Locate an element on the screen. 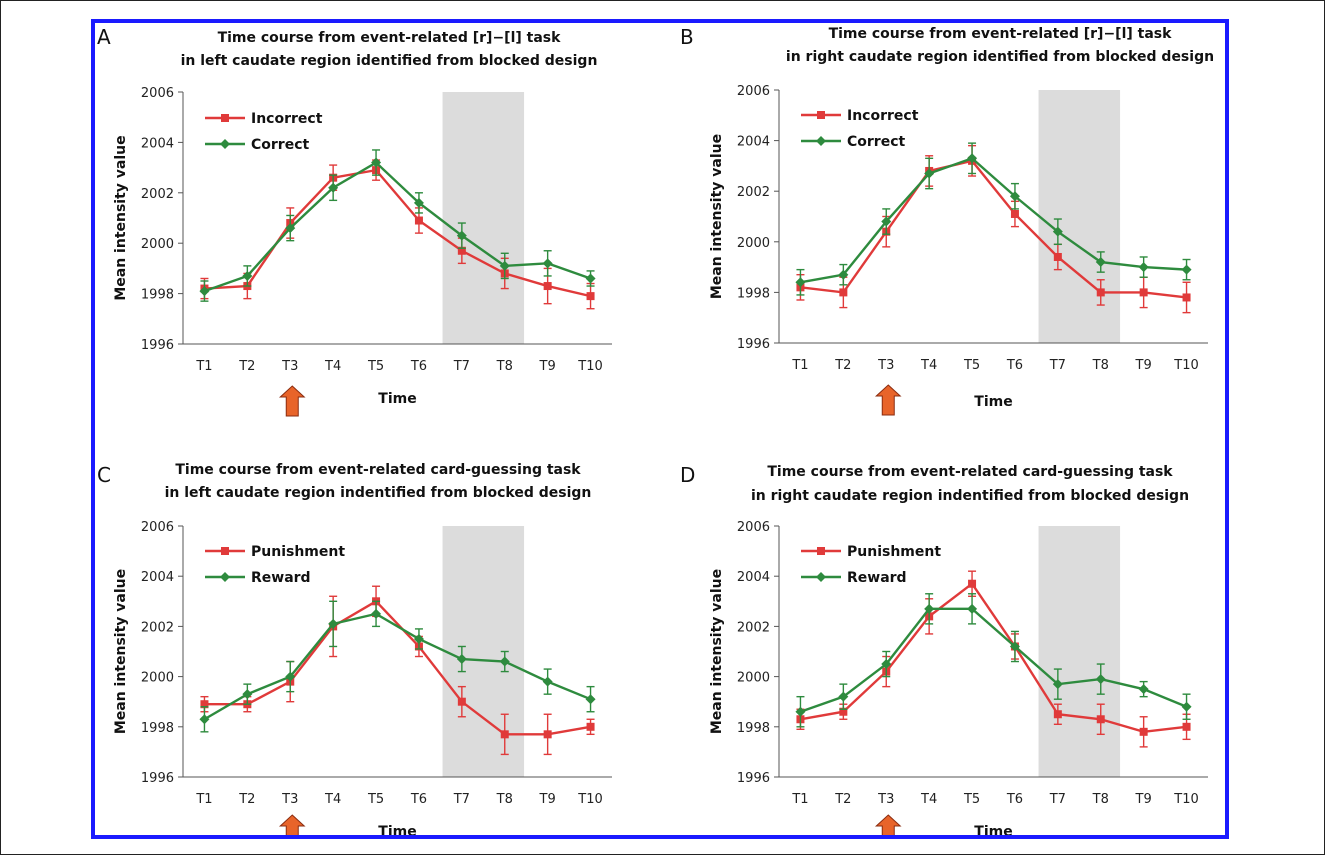 This screenshot has width=1325, height=855. y-tick-label: 1996 is located at coordinates (157, 778).